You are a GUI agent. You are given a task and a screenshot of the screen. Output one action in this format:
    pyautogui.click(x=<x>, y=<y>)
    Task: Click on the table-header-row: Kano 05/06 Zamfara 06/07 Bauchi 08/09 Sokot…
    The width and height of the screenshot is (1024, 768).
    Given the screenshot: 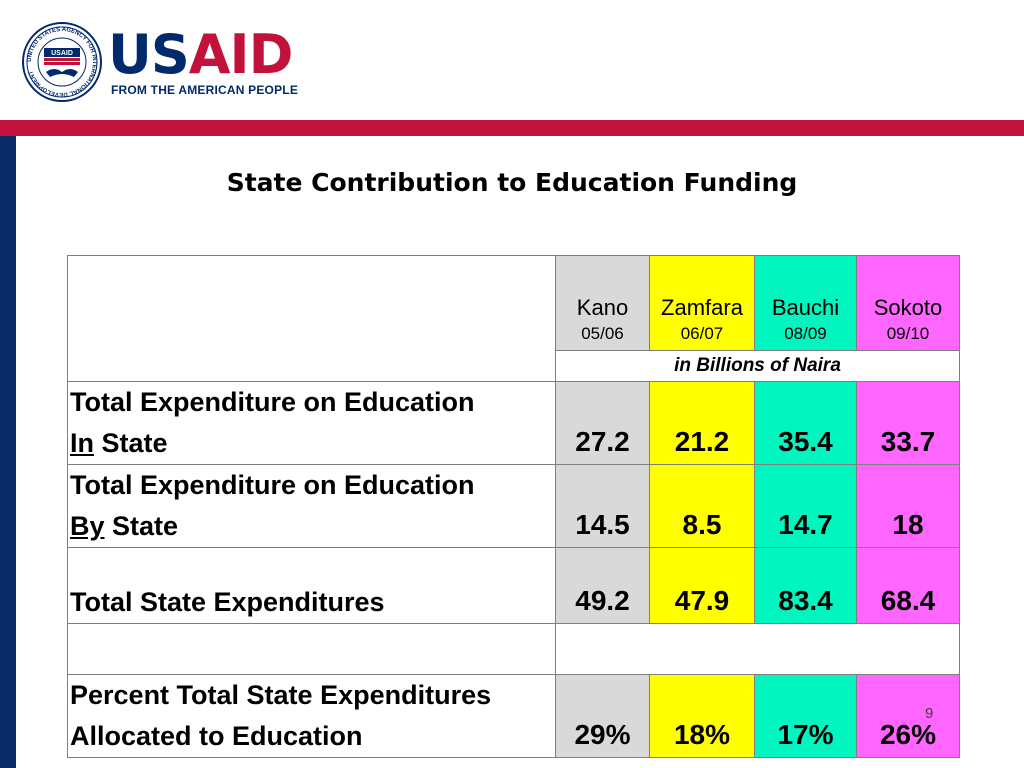 What is the action you would take?
    pyautogui.click(x=513, y=318)
    